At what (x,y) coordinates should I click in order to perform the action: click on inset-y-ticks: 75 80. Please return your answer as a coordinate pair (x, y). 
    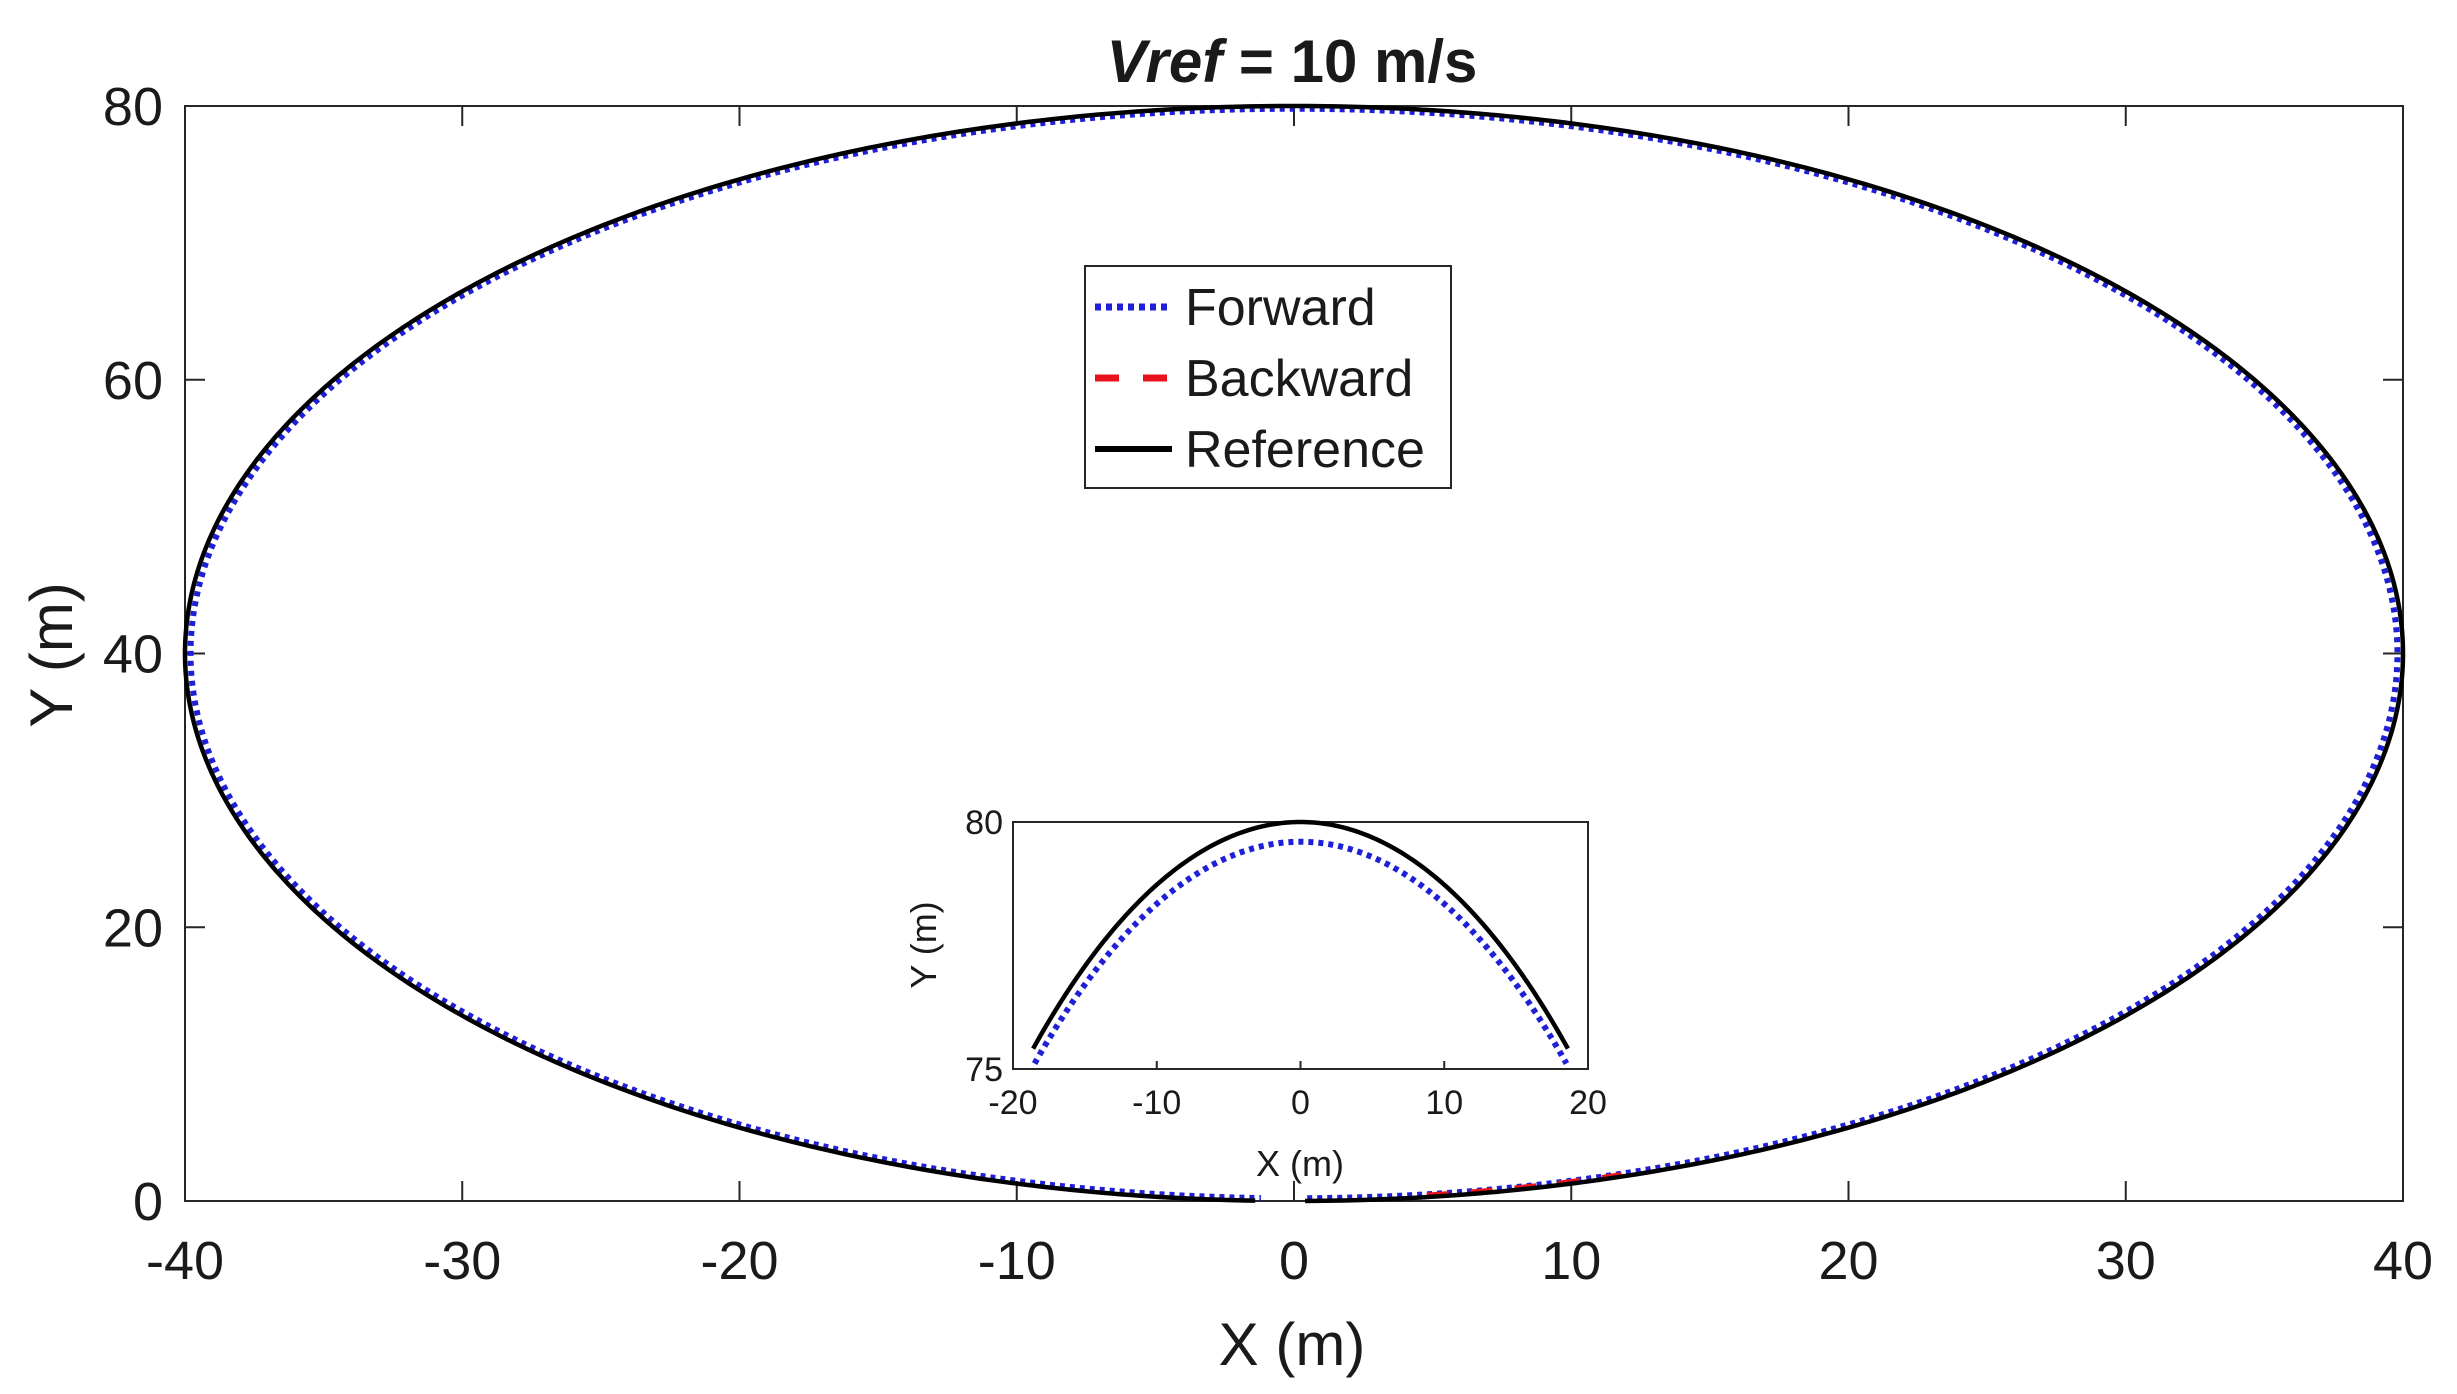
    Looking at the image, I should click on (984, 946).